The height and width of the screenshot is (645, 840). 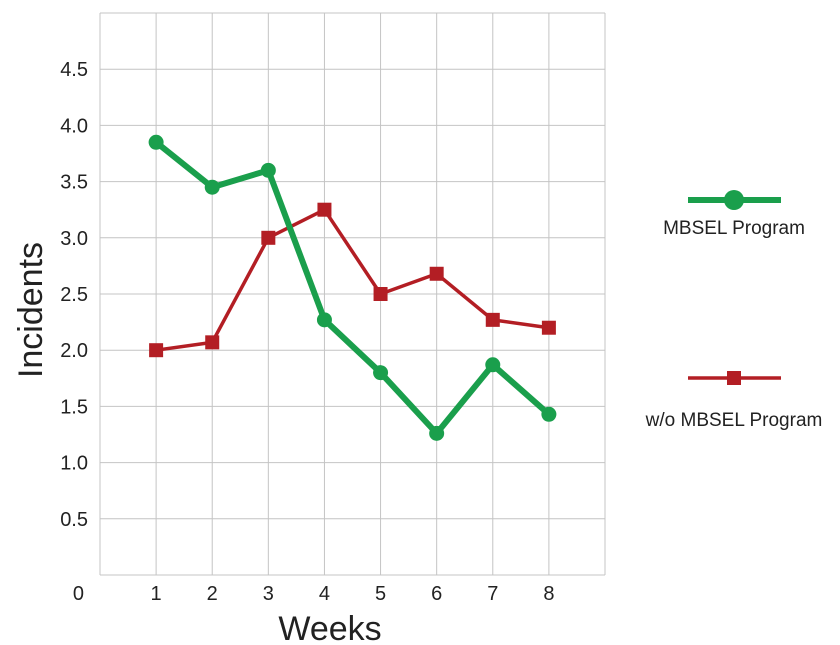 What do you see at coordinates (734, 228) in the screenshot?
I see `legend-label: MBSEL Program` at bounding box center [734, 228].